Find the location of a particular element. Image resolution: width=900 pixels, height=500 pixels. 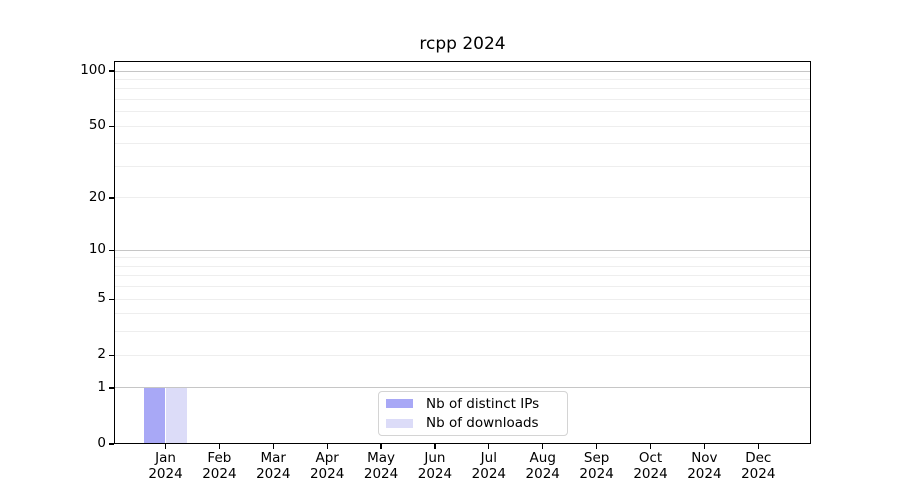

month-label: Aug is located at coordinates (542, 458).